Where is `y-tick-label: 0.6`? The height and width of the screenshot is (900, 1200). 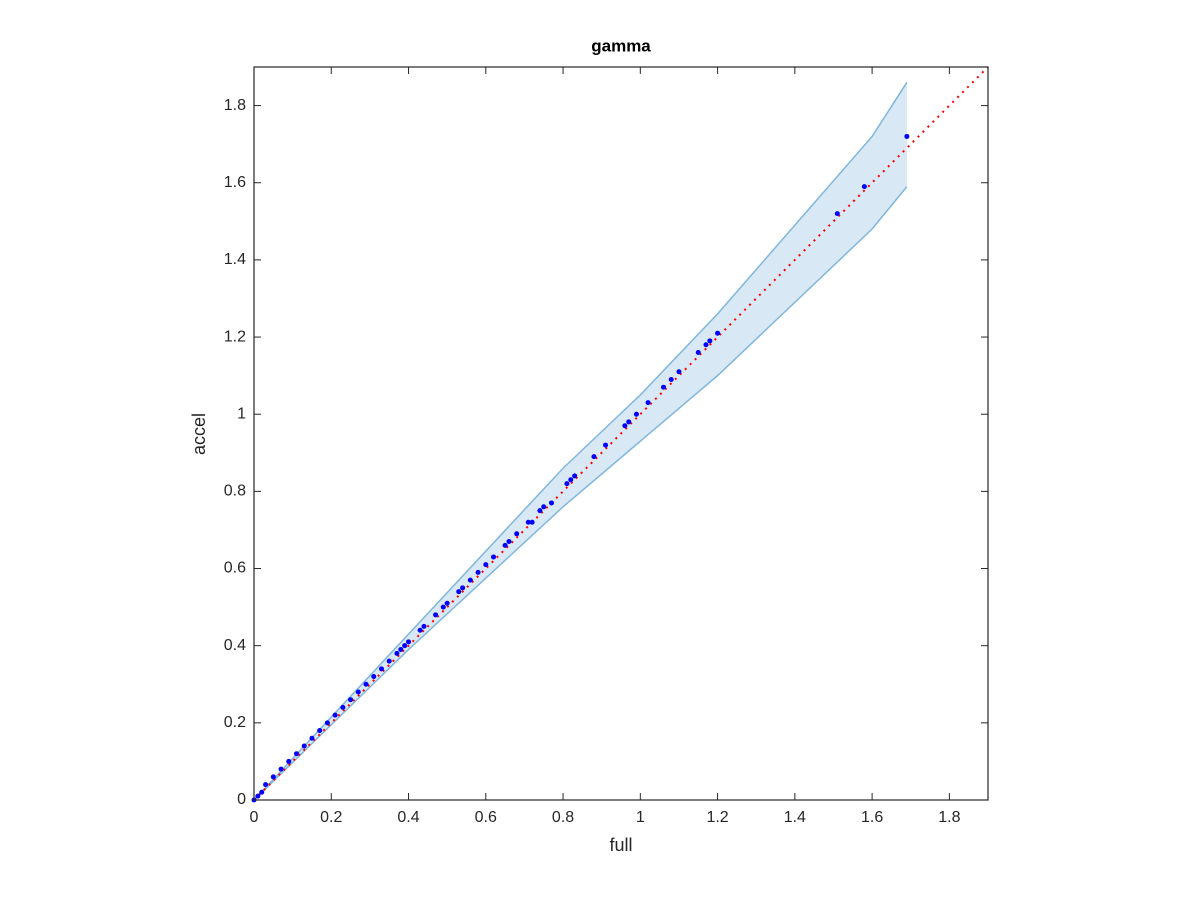
y-tick-label: 0.6 is located at coordinates (235, 568).